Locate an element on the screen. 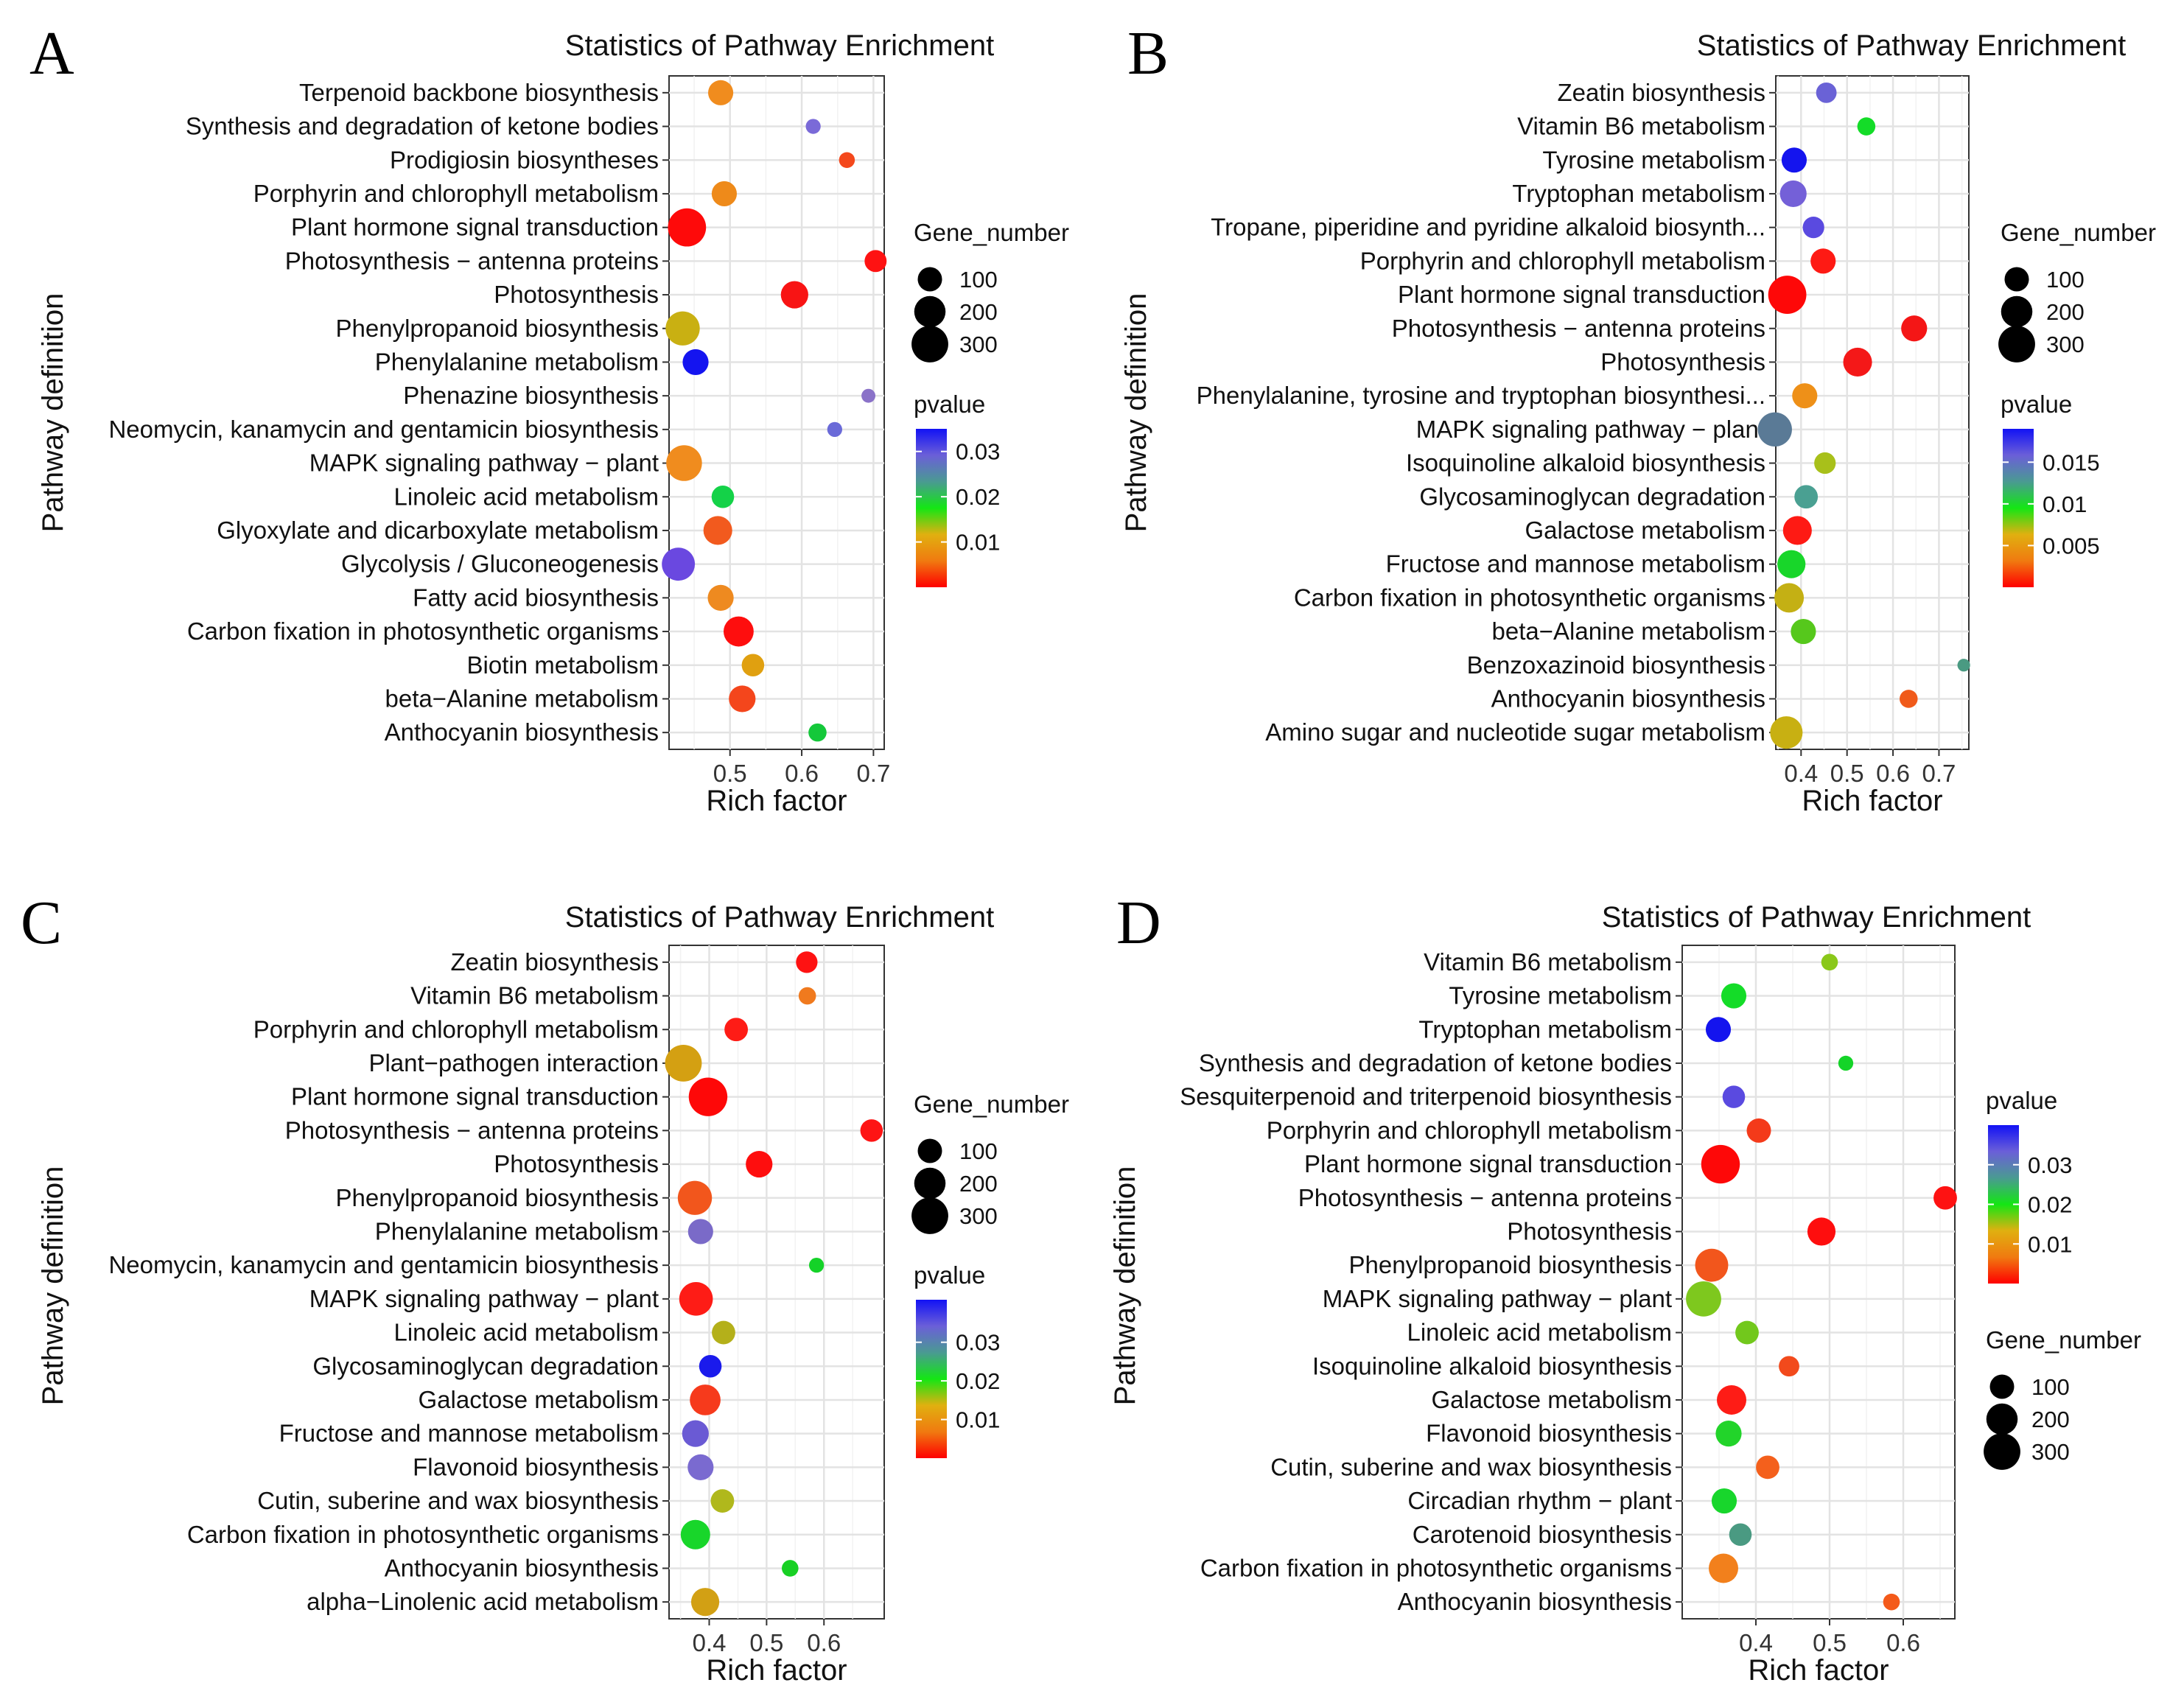 Image resolution: width=2184 pixels, height=1705 pixels. pathway-label: Vitamin B6 metabolism is located at coordinates (1548, 962).